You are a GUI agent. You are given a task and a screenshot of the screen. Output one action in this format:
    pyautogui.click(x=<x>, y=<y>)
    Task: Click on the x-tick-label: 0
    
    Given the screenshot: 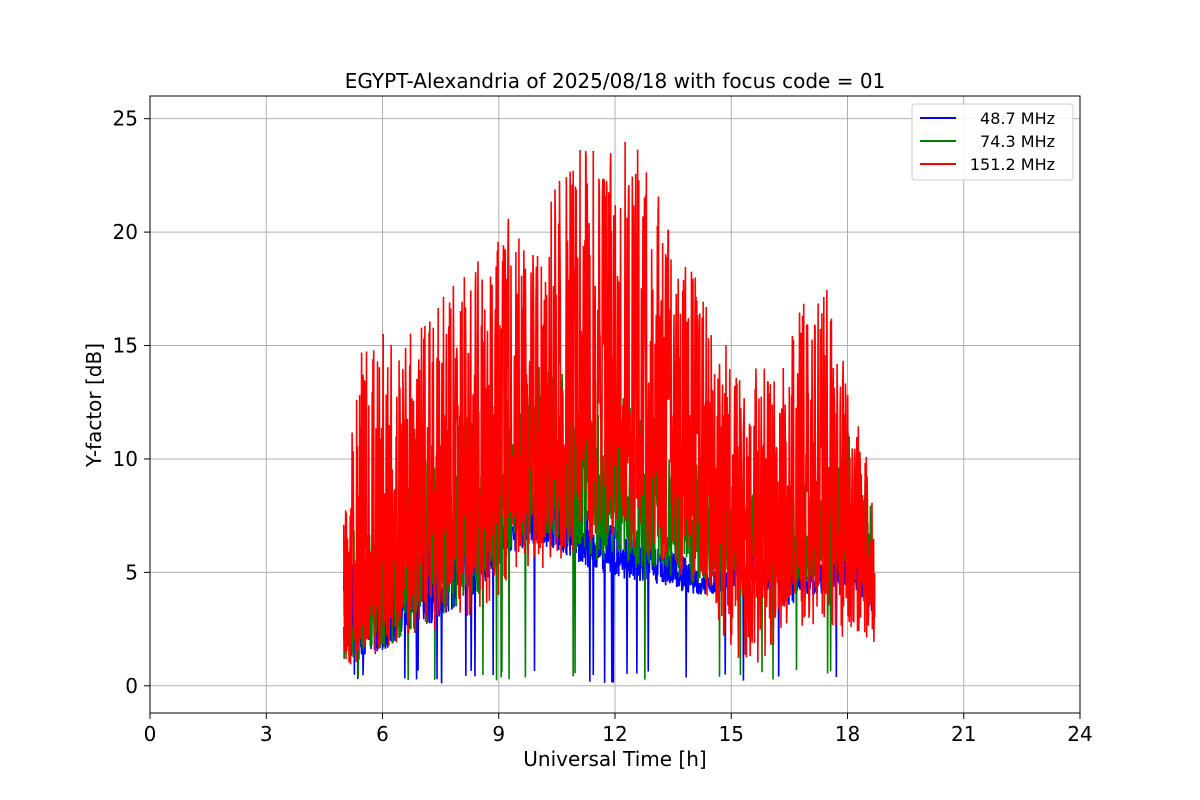 What is the action you would take?
    pyautogui.click(x=150, y=734)
    